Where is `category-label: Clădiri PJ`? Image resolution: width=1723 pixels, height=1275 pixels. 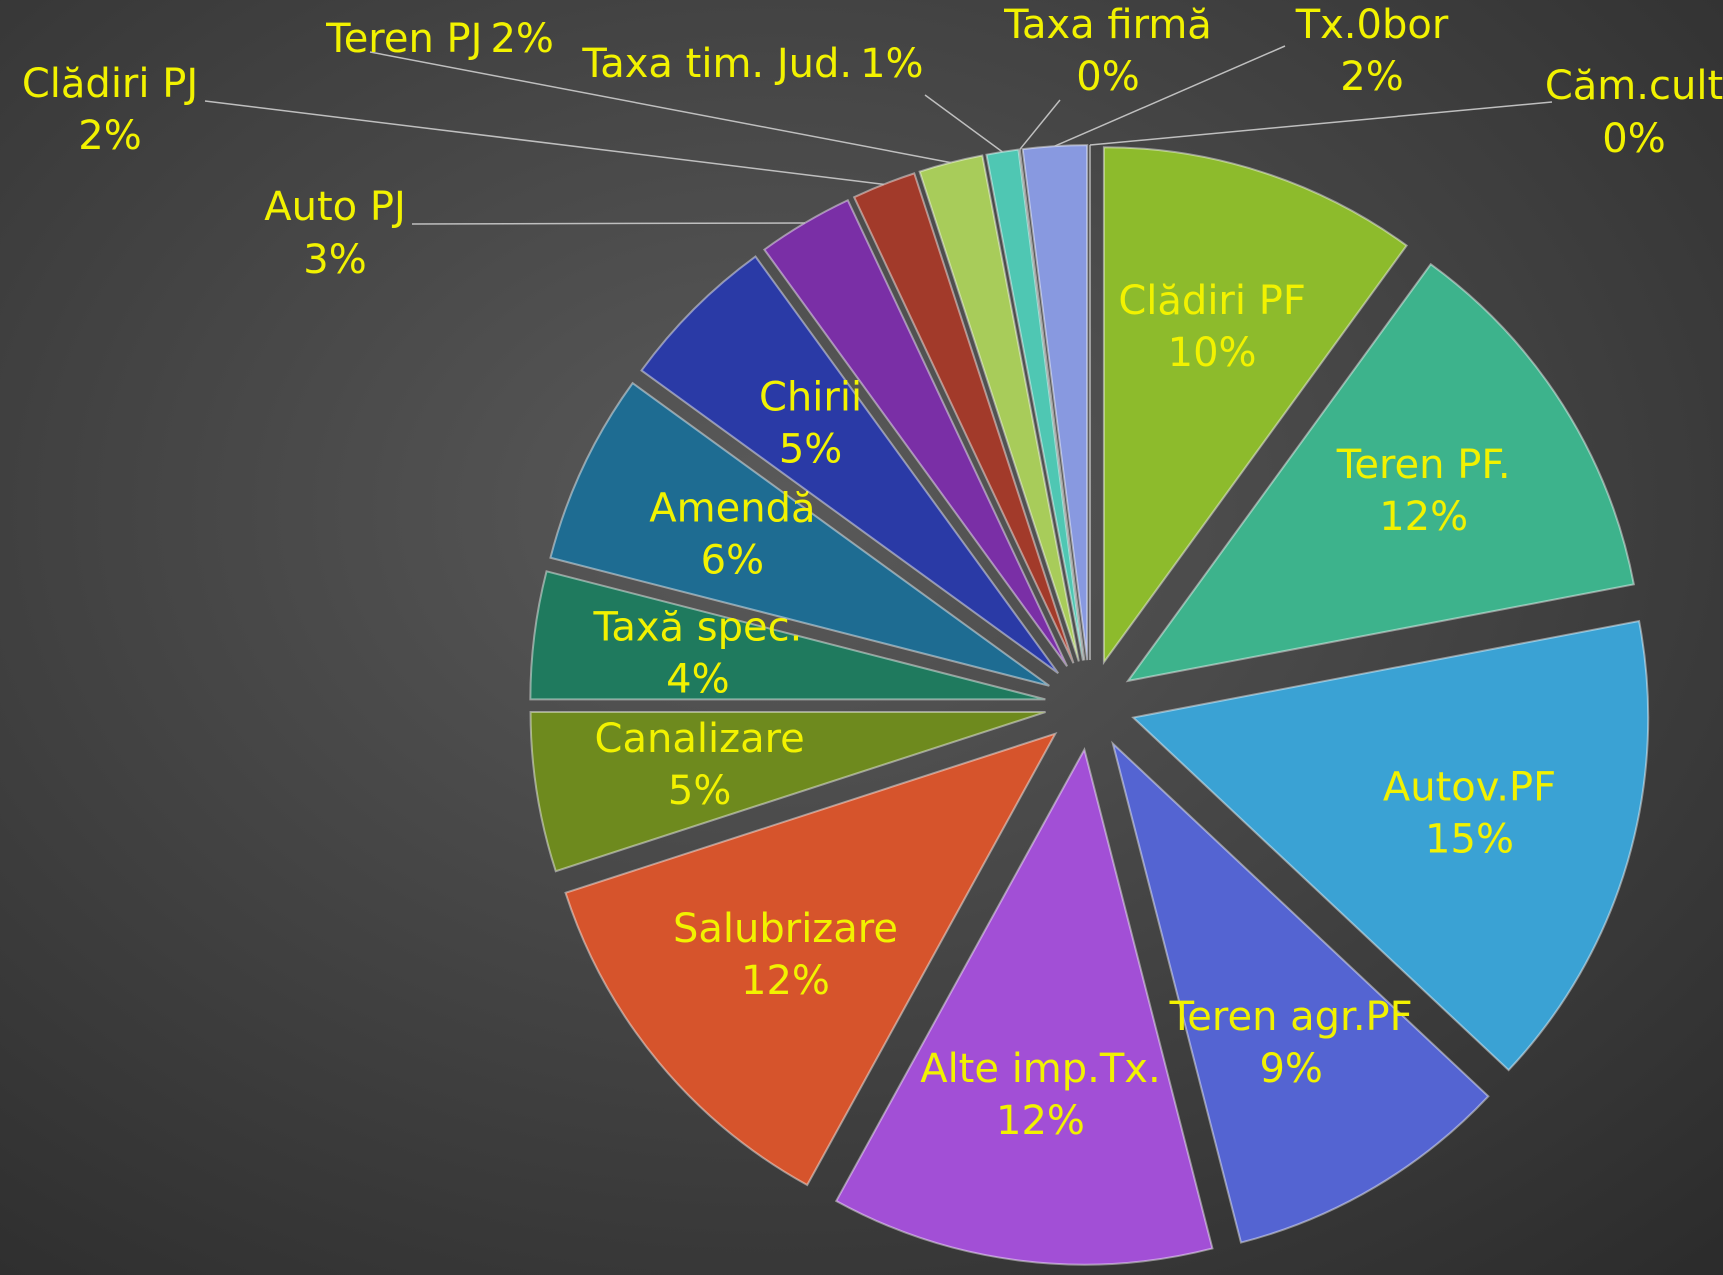 category-label: Clădiri PJ is located at coordinates (110, 84).